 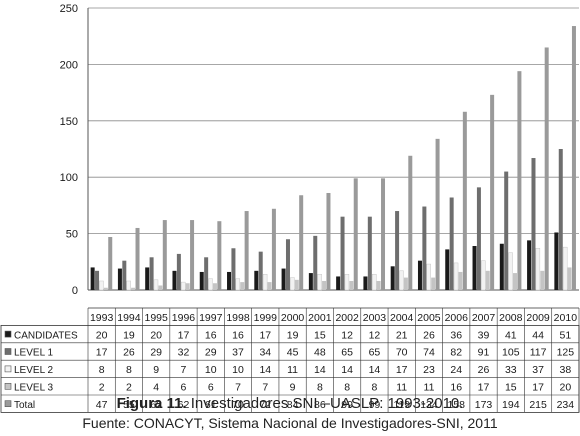 What do you see at coordinates (566, 405) in the screenshot?
I see `table-cell-value: 234` at bounding box center [566, 405].